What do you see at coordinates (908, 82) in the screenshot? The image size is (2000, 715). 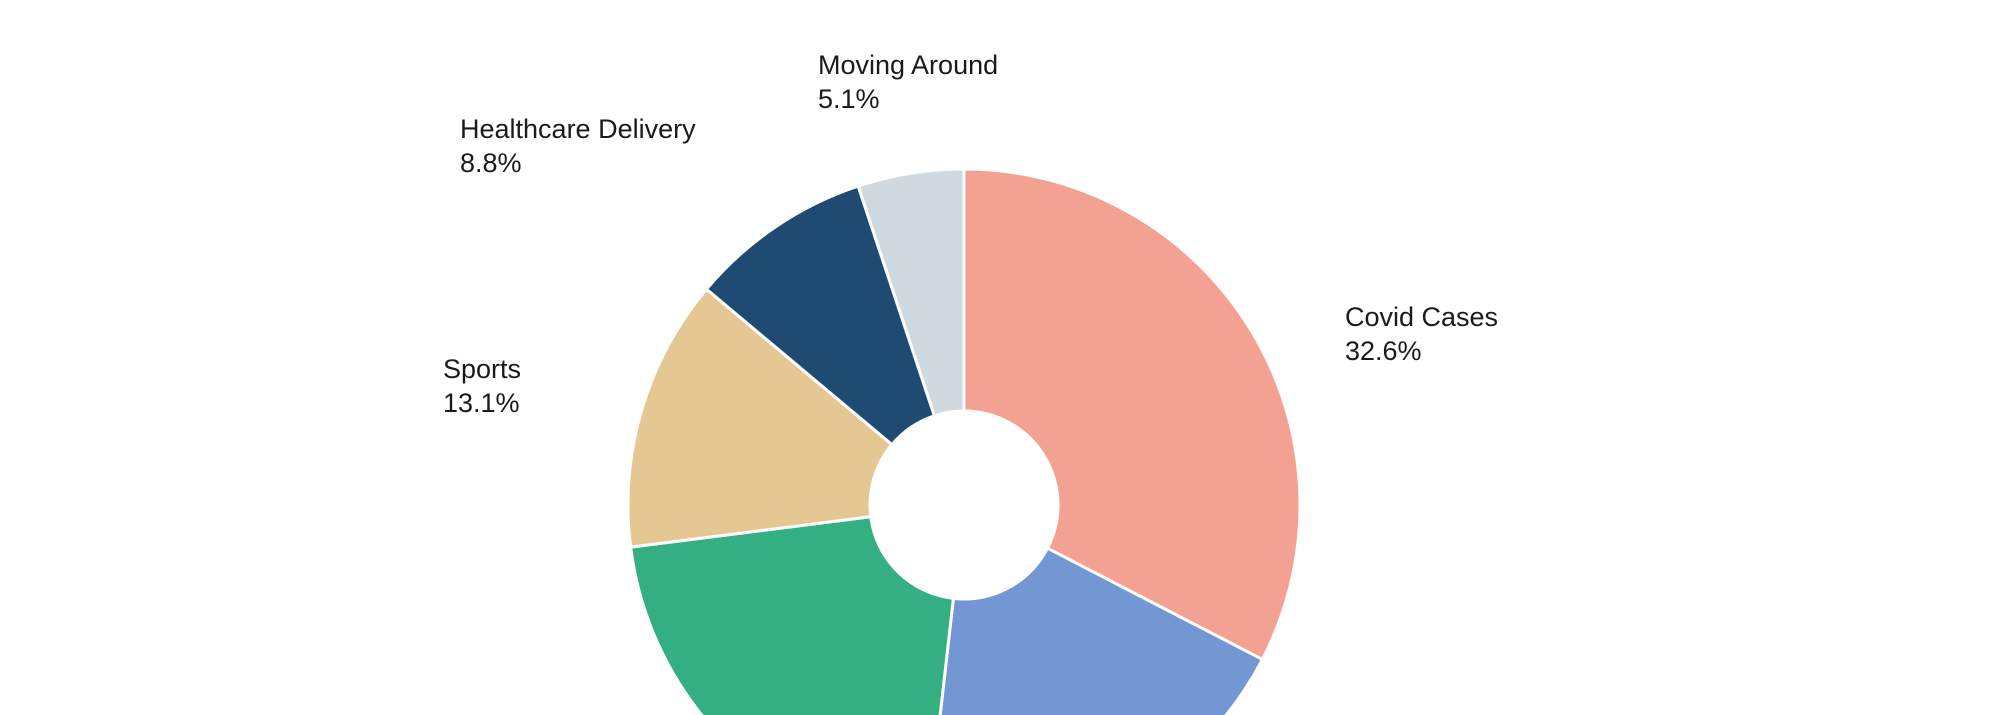 I see `label-moving-around: Moving Around 5.1%` at bounding box center [908, 82].